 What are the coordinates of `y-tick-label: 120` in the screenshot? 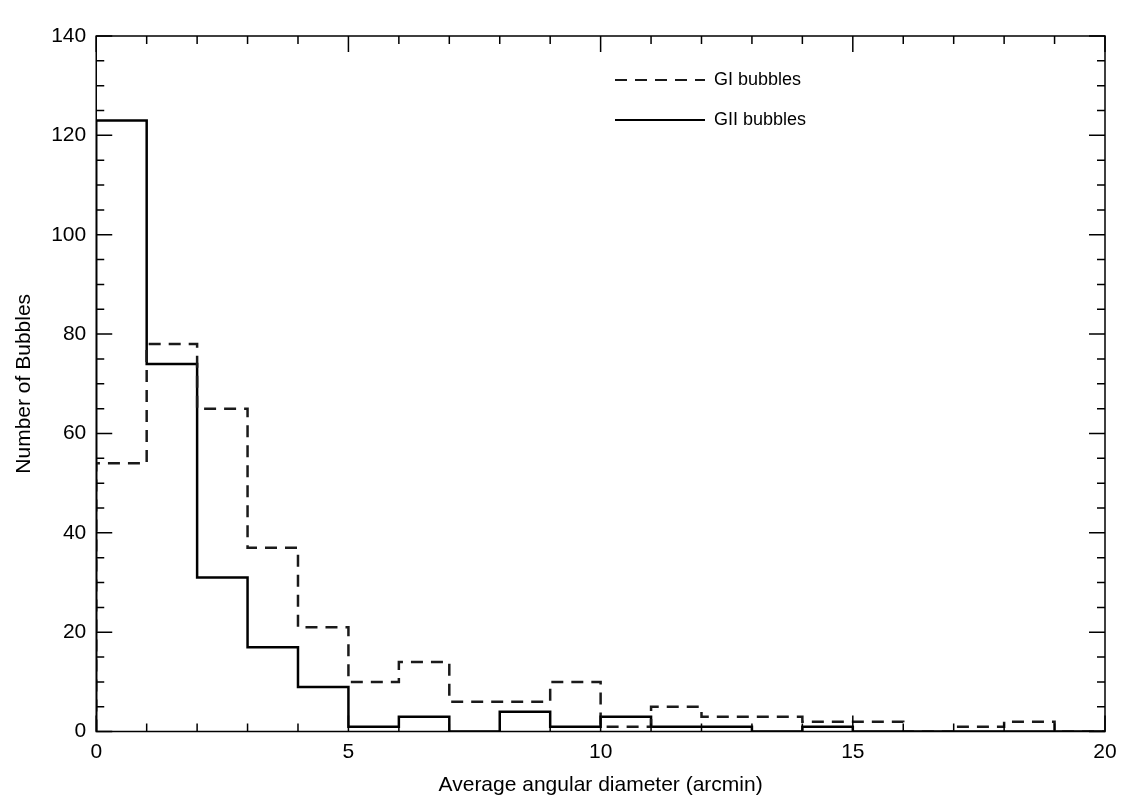 It's located at (69, 134).